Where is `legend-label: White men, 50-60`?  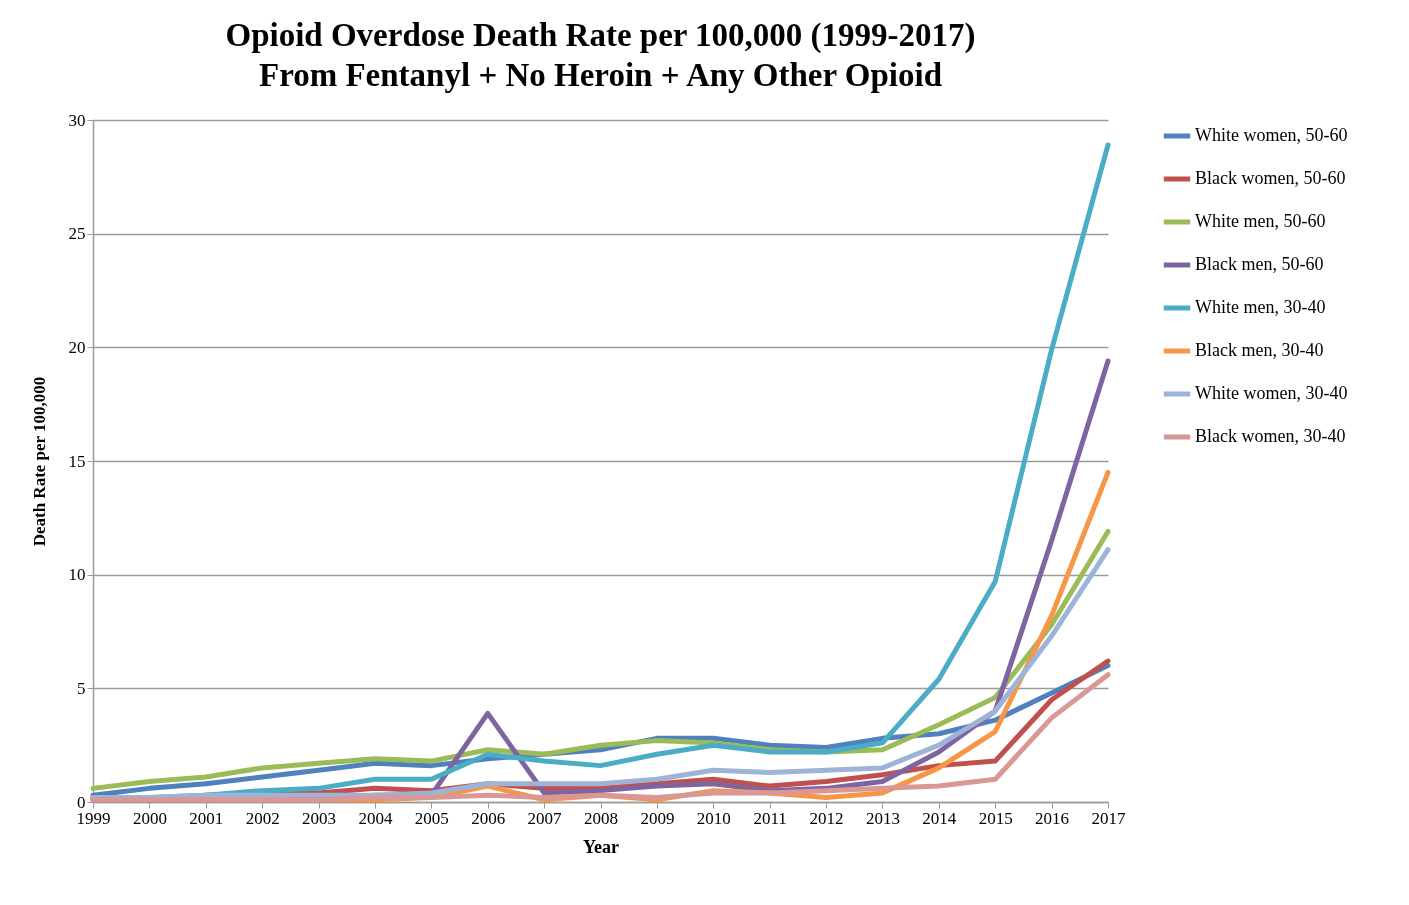
legend-label: White men, 50-60 is located at coordinates (1260, 221).